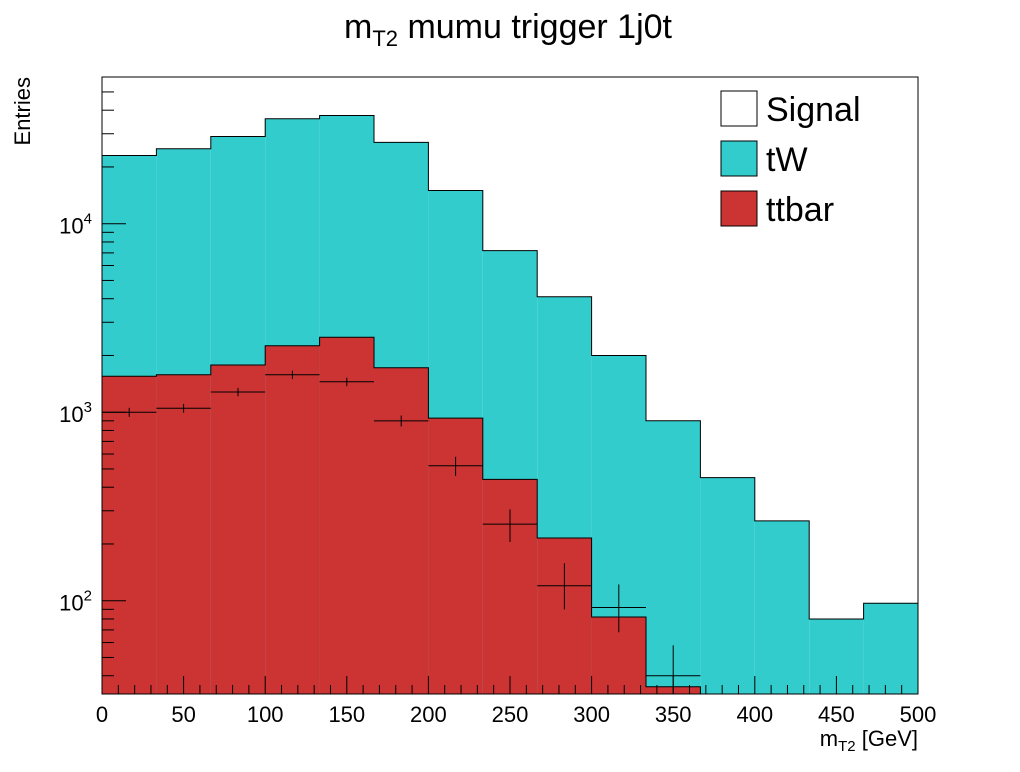 This screenshot has width=1020, height=772. Describe the element at coordinates (918, 714) in the screenshot. I see `x-tick-label: 500` at that location.